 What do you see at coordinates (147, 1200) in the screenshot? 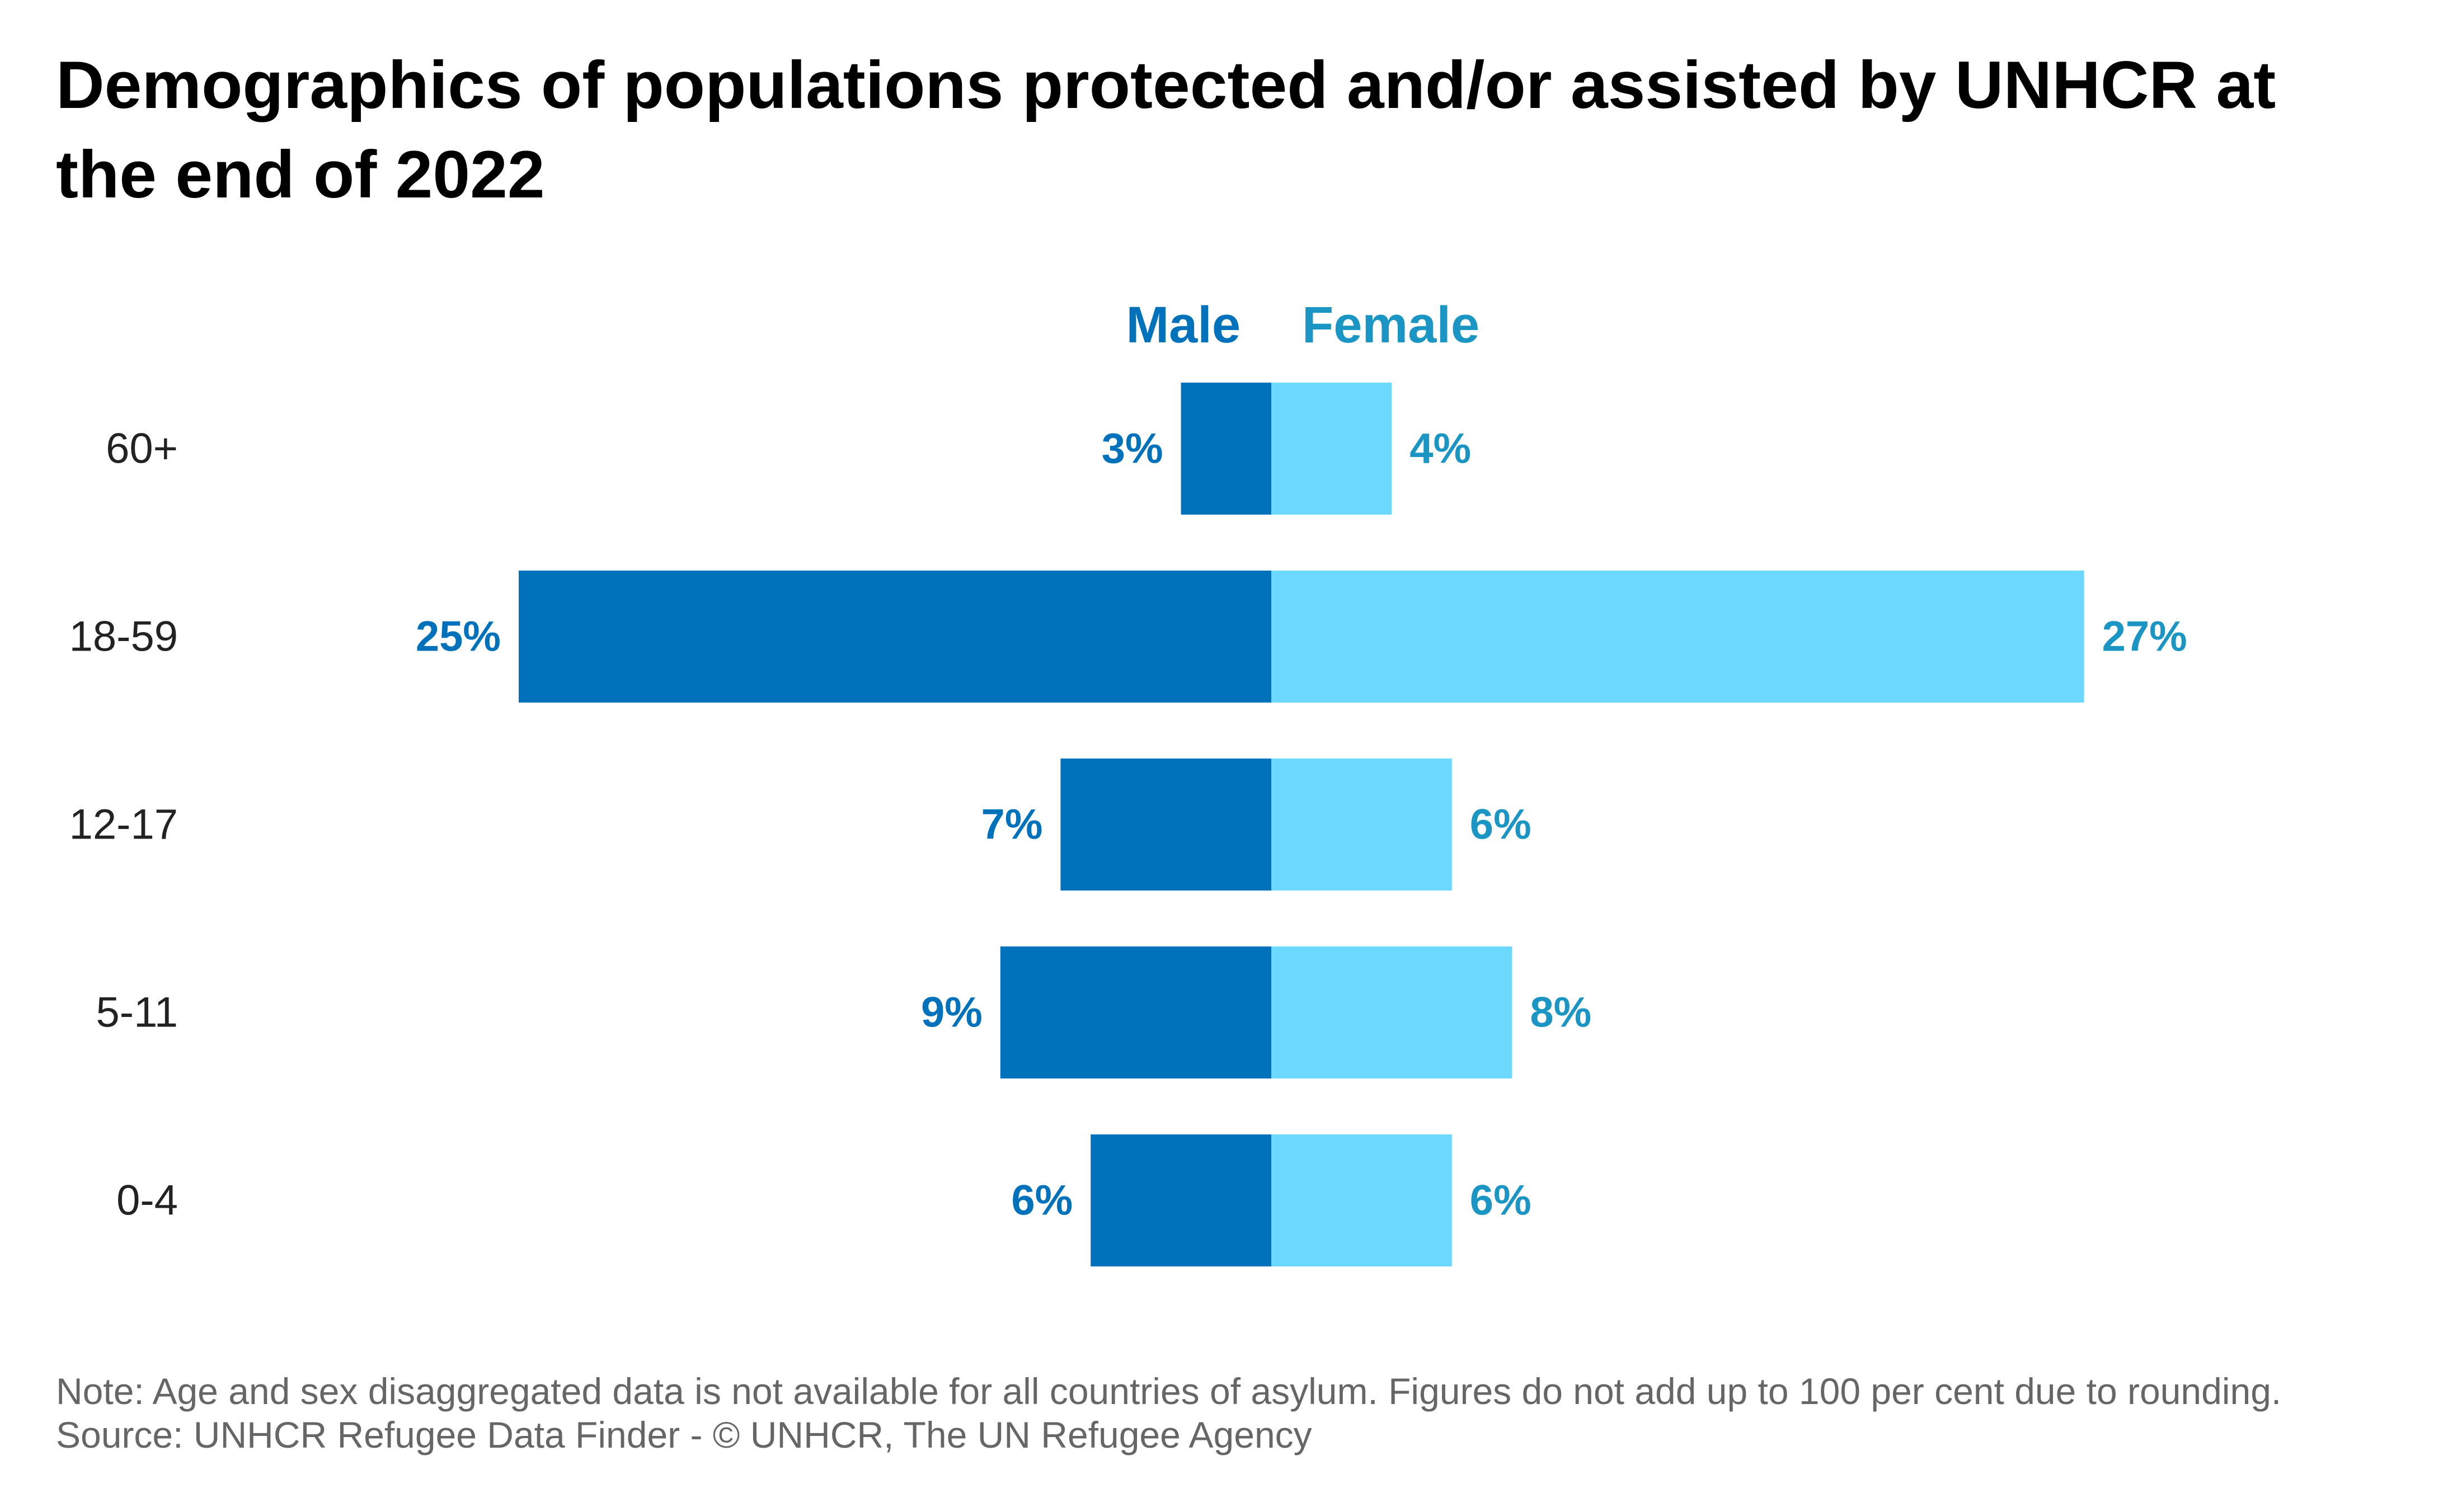
I see `category-label-0-4: 0-4` at bounding box center [147, 1200].